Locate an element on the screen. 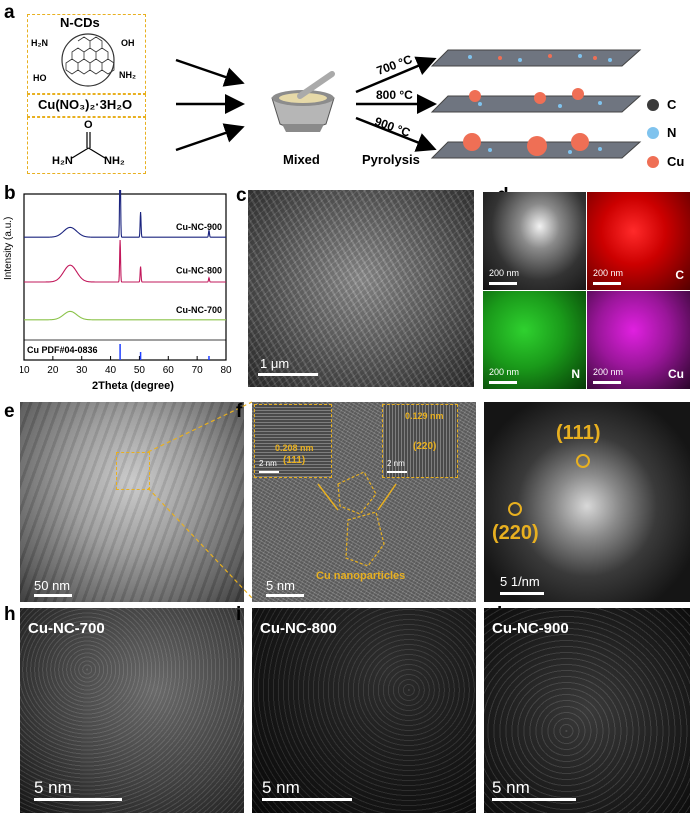 The width and height of the screenshot is (694, 817). eds-scale-3: 200 nm is located at coordinates (504, 372).